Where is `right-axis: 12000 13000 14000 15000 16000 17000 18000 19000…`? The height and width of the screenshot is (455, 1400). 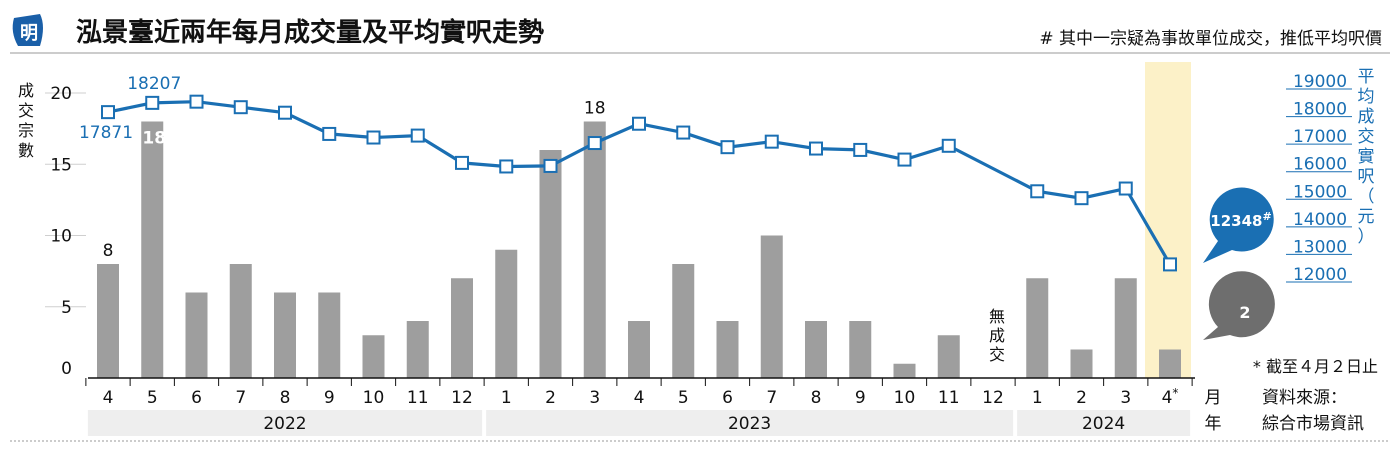 right-axis: 12000 13000 14000 15000 16000 17000 18000 19000… is located at coordinates (1330, 176).